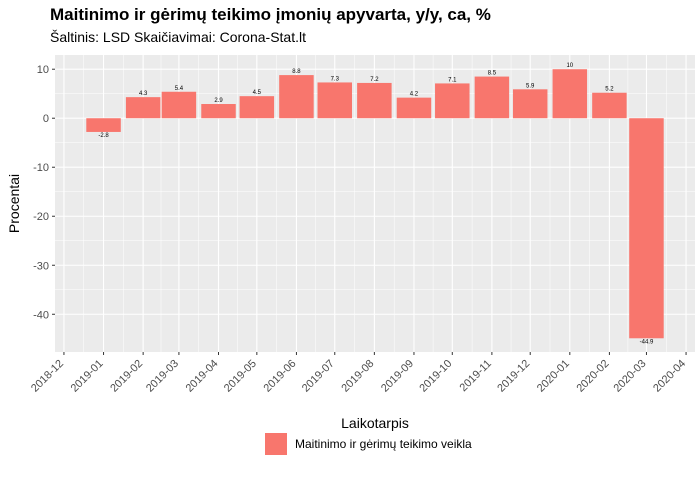 The width and height of the screenshot is (700, 500). I want to click on y-tick-label: -10, so click(41, 168).